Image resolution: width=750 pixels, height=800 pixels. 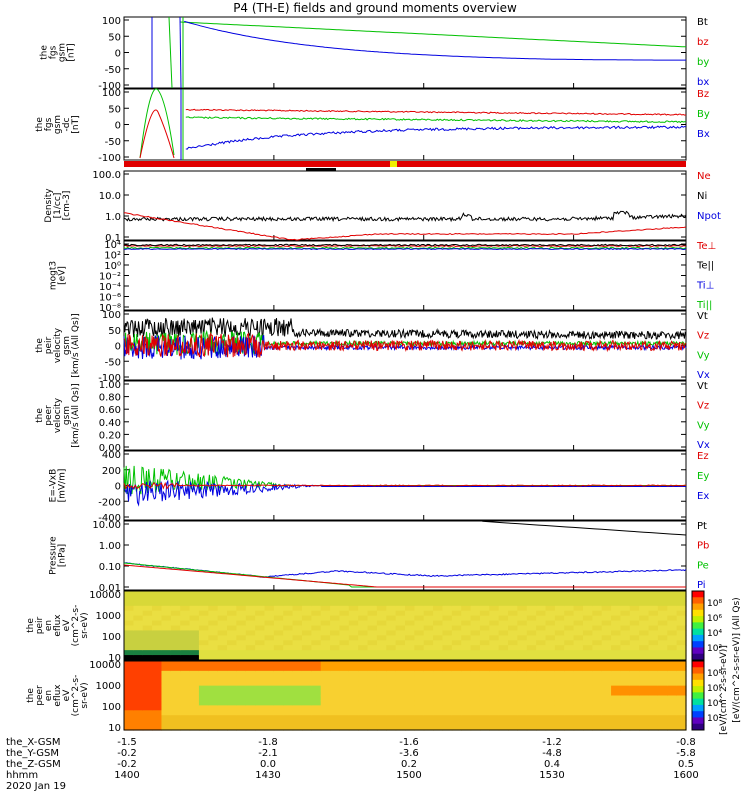 I want to click on y-tick-label: -50, so click(x=113, y=362).